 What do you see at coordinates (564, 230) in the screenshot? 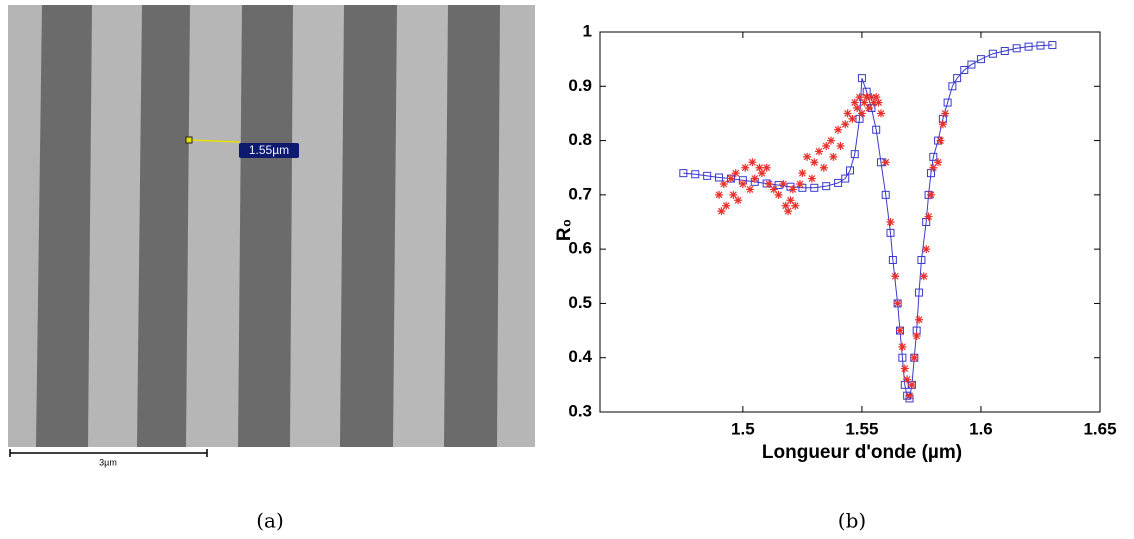
I see `y-axis-title: R₀` at bounding box center [564, 230].